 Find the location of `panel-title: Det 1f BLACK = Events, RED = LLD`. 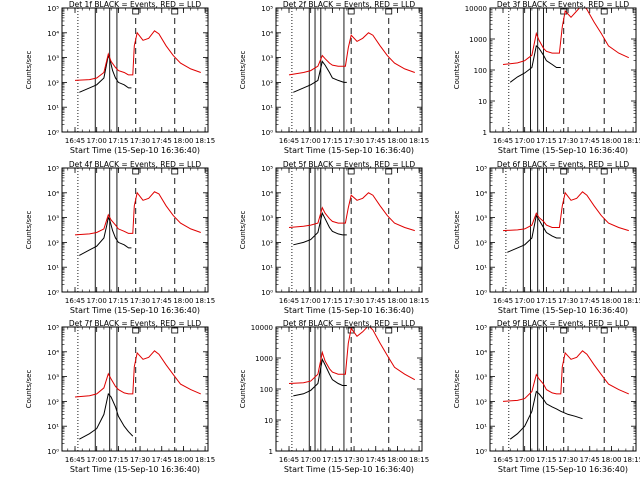

panel-title: Det 1f BLACK = Events, RED = LLD is located at coordinates (135, 4).